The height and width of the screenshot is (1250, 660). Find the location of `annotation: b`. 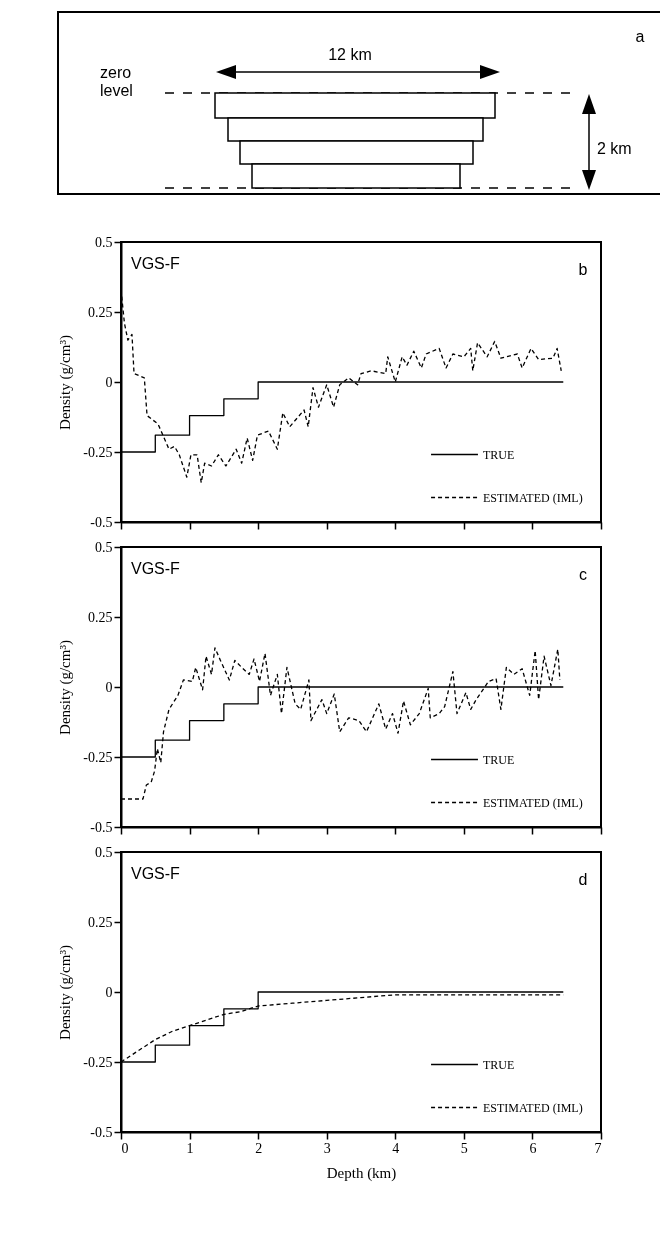

annotation: b is located at coordinates (583, 269).